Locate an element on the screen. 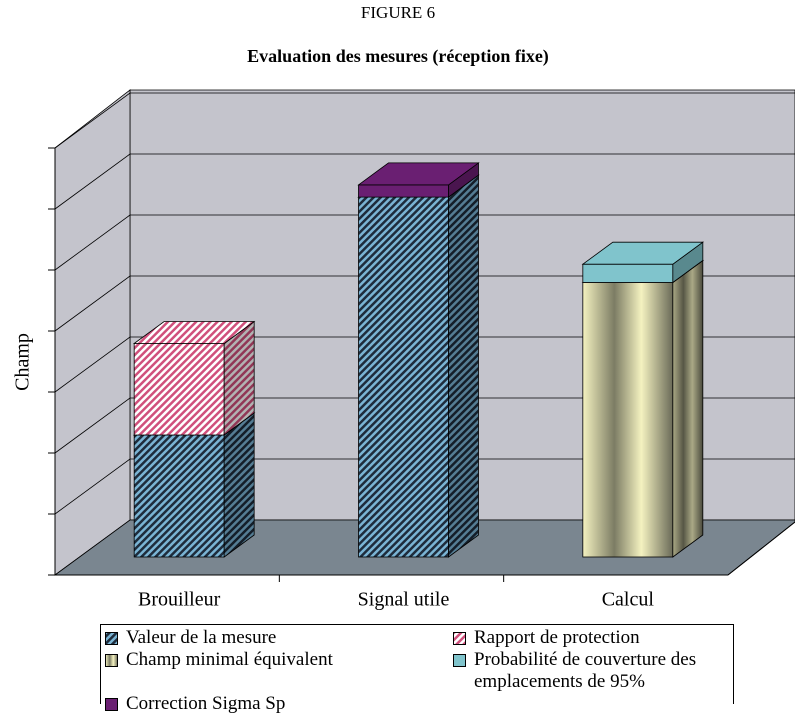  legend-label: Valeur de la mesure is located at coordinates (201, 637).